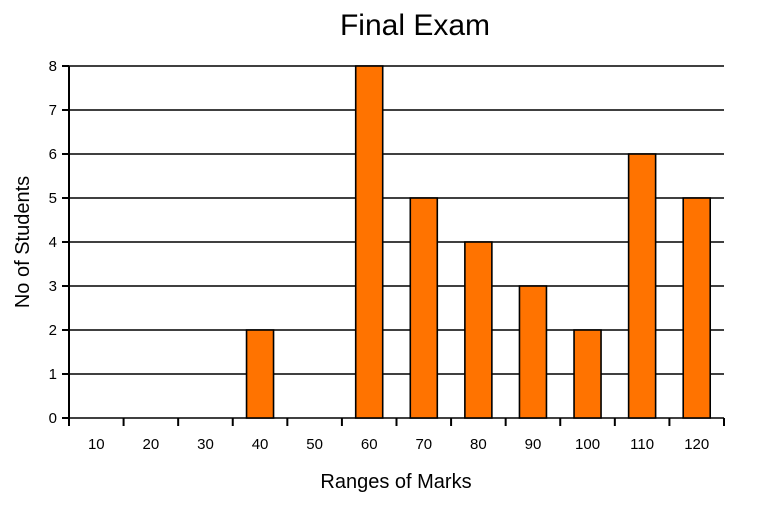 This screenshot has height=507, width=767. What do you see at coordinates (478, 444) in the screenshot?
I see `x-tick-label: 80` at bounding box center [478, 444].